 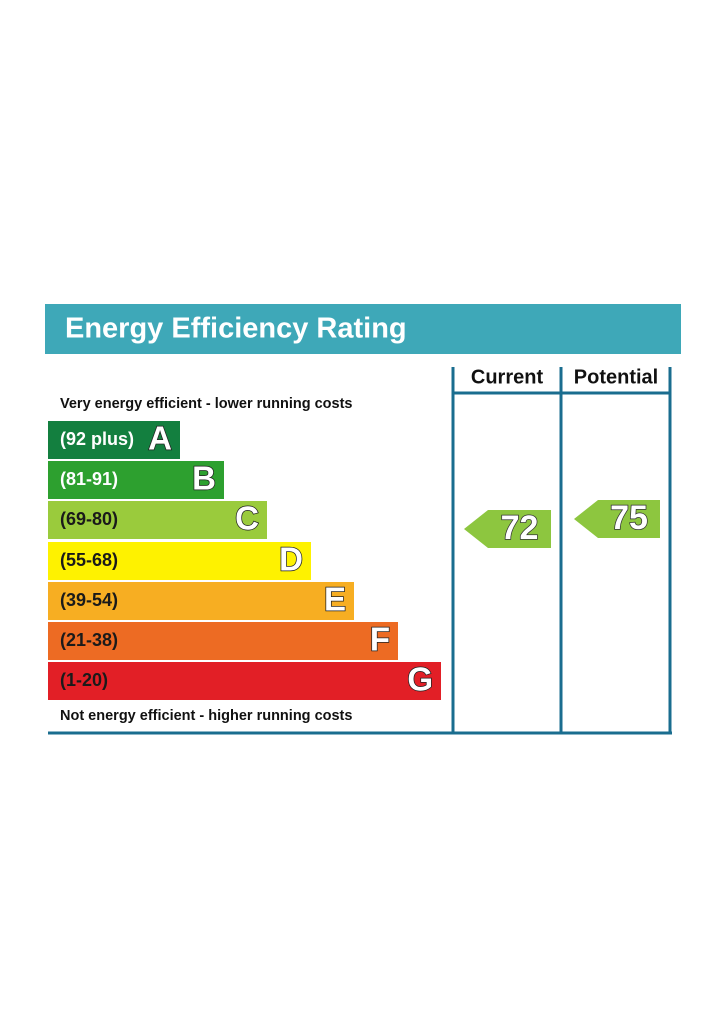 I want to click on band-letter: C, so click(x=247, y=518).